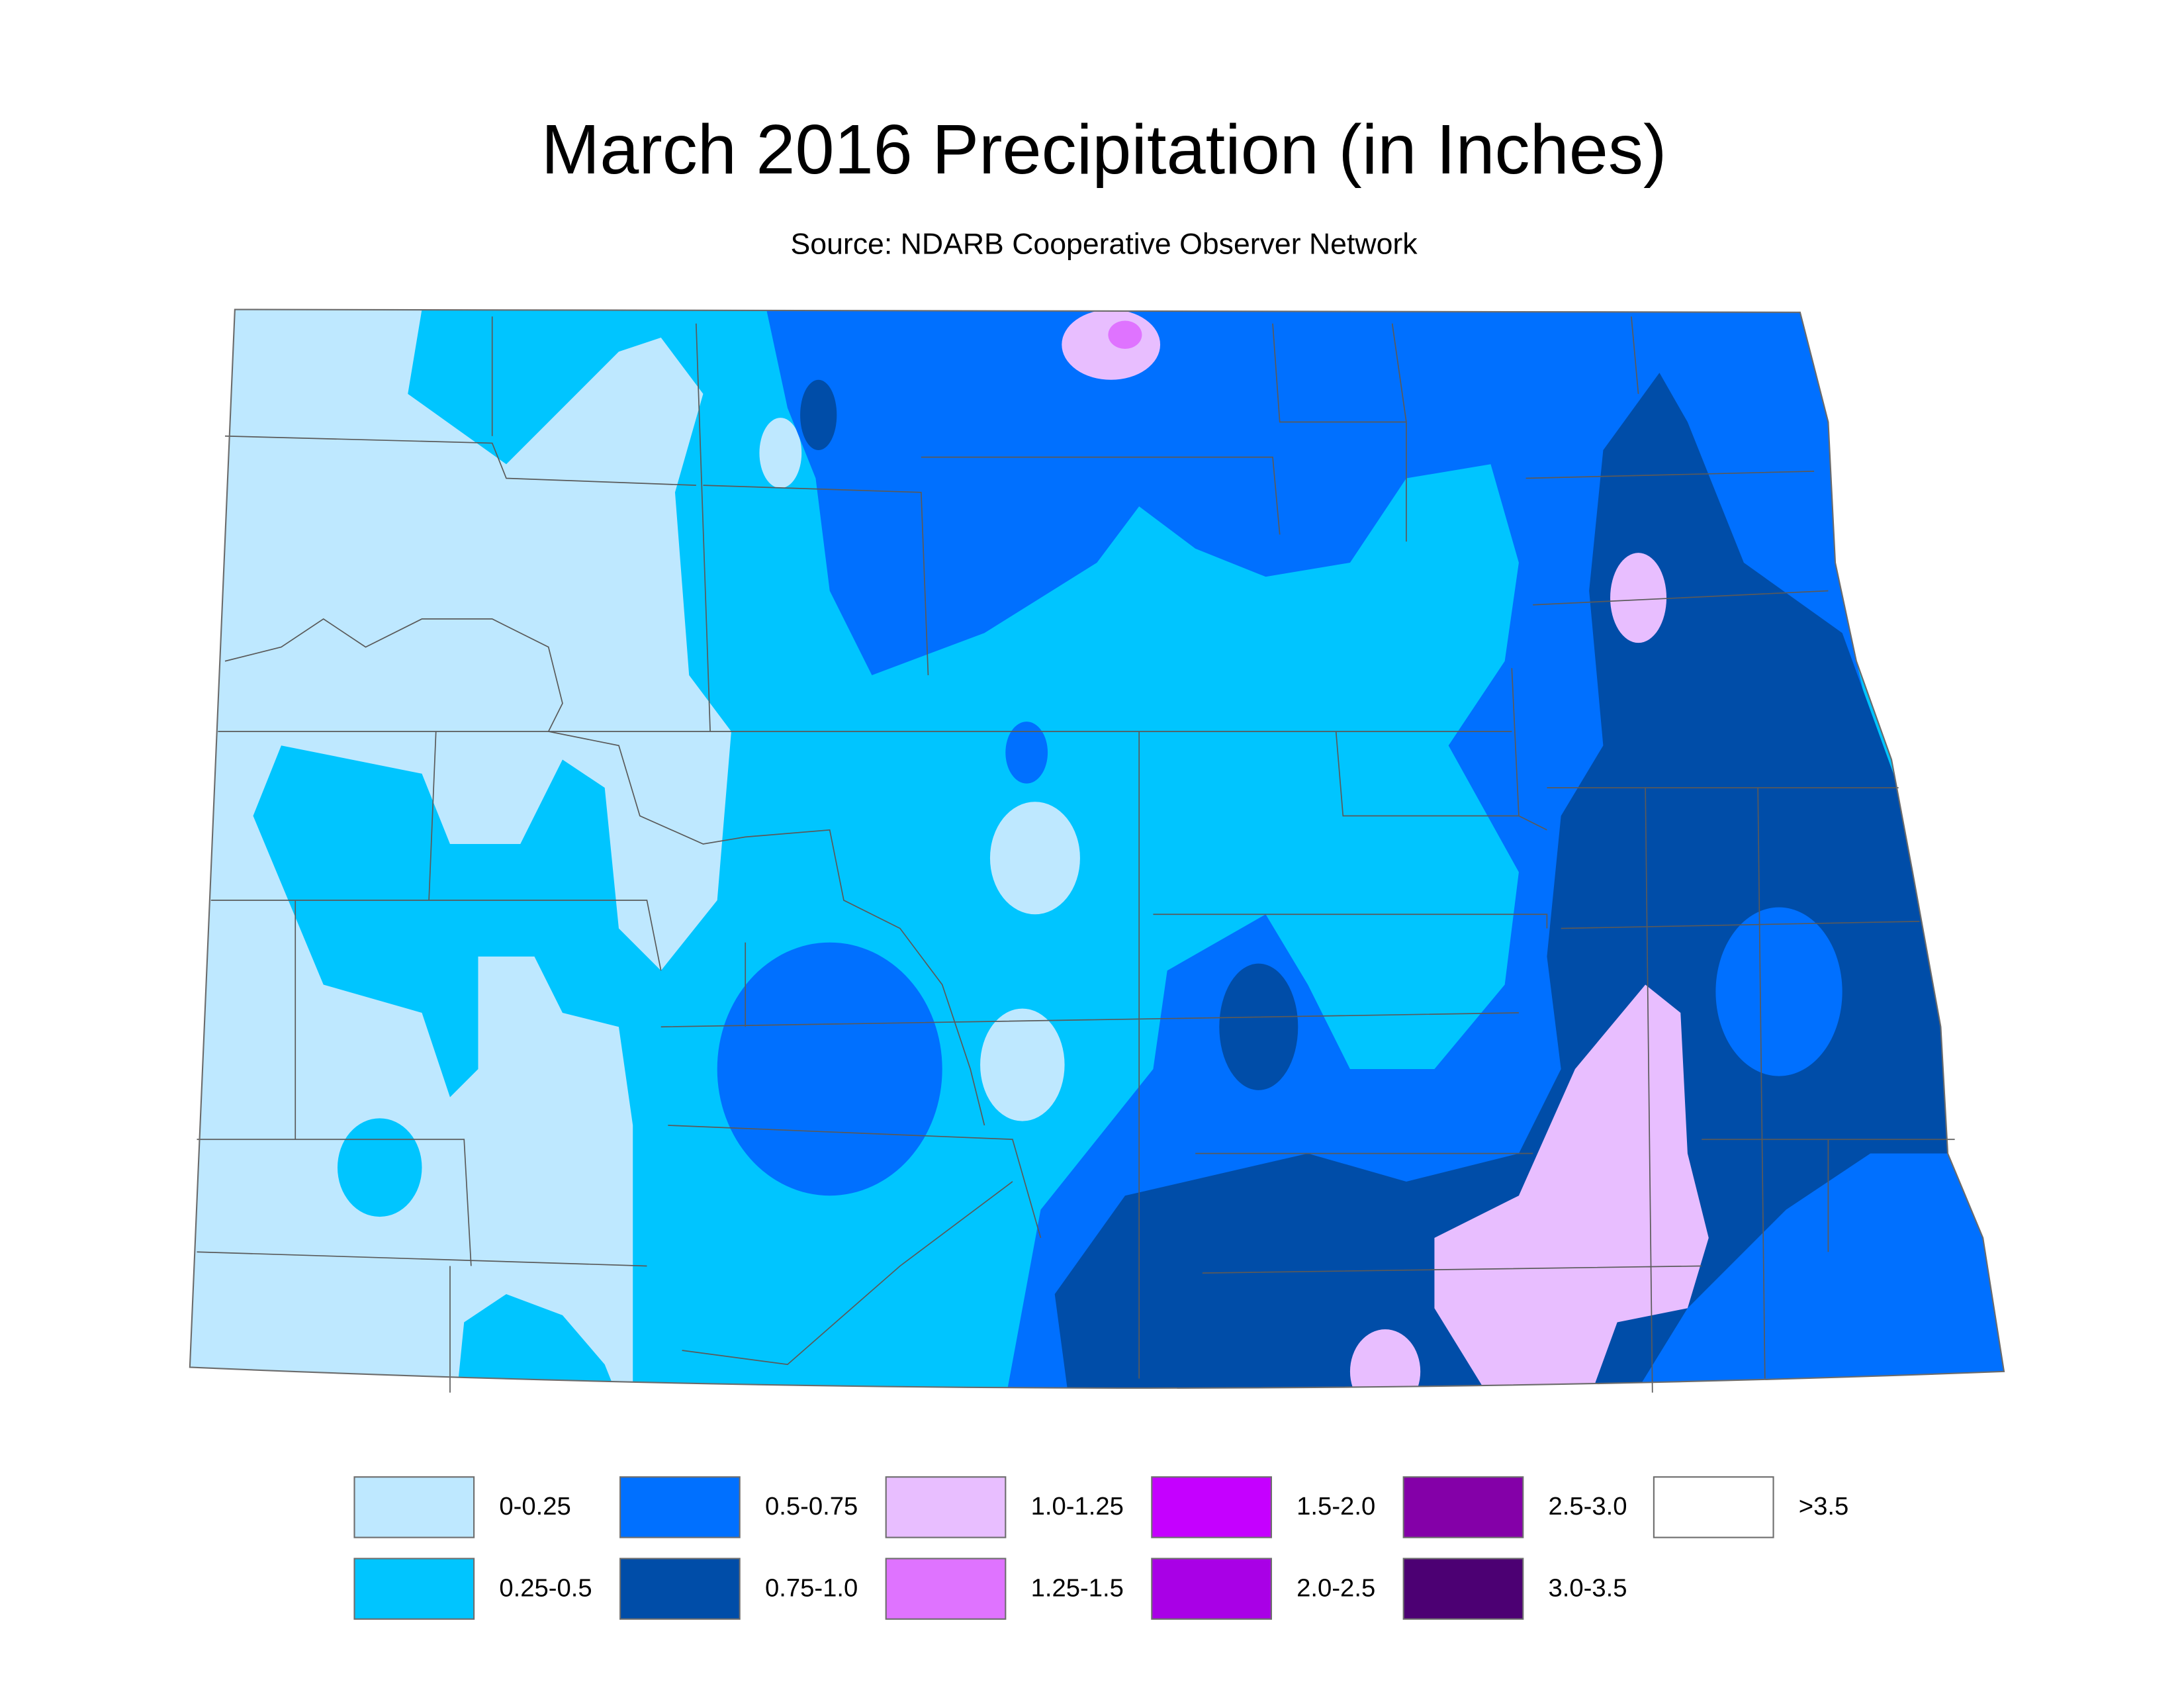 The width and height of the screenshot is (2184, 1688). I want to click on legend-label: 0.75-1.0, so click(812, 1587).